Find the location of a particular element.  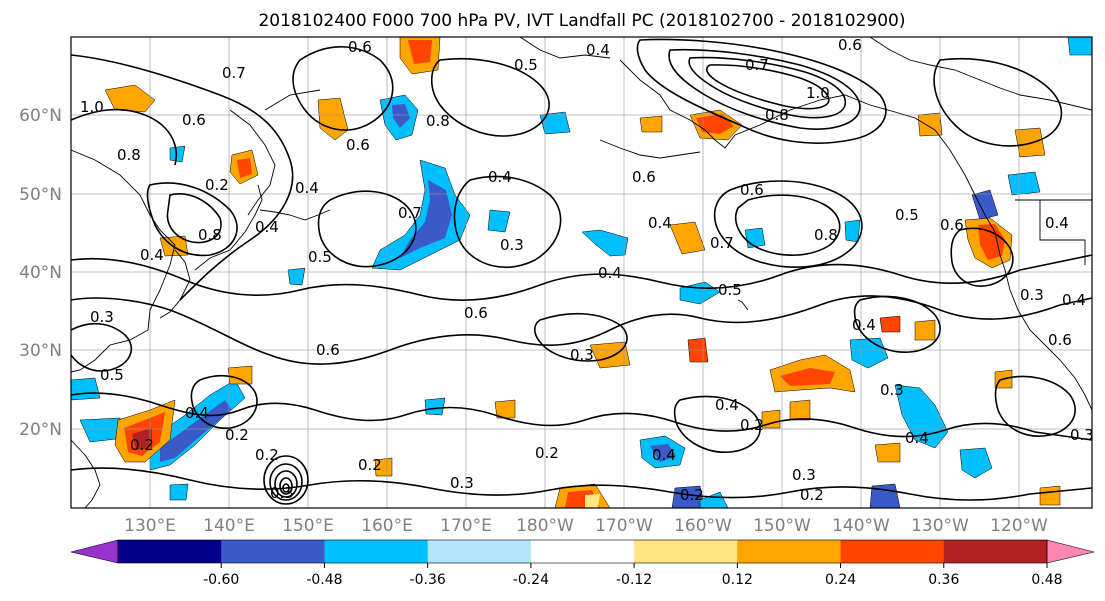

colorbar-tick-label: 0.48 is located at coordinates (1046, 580).